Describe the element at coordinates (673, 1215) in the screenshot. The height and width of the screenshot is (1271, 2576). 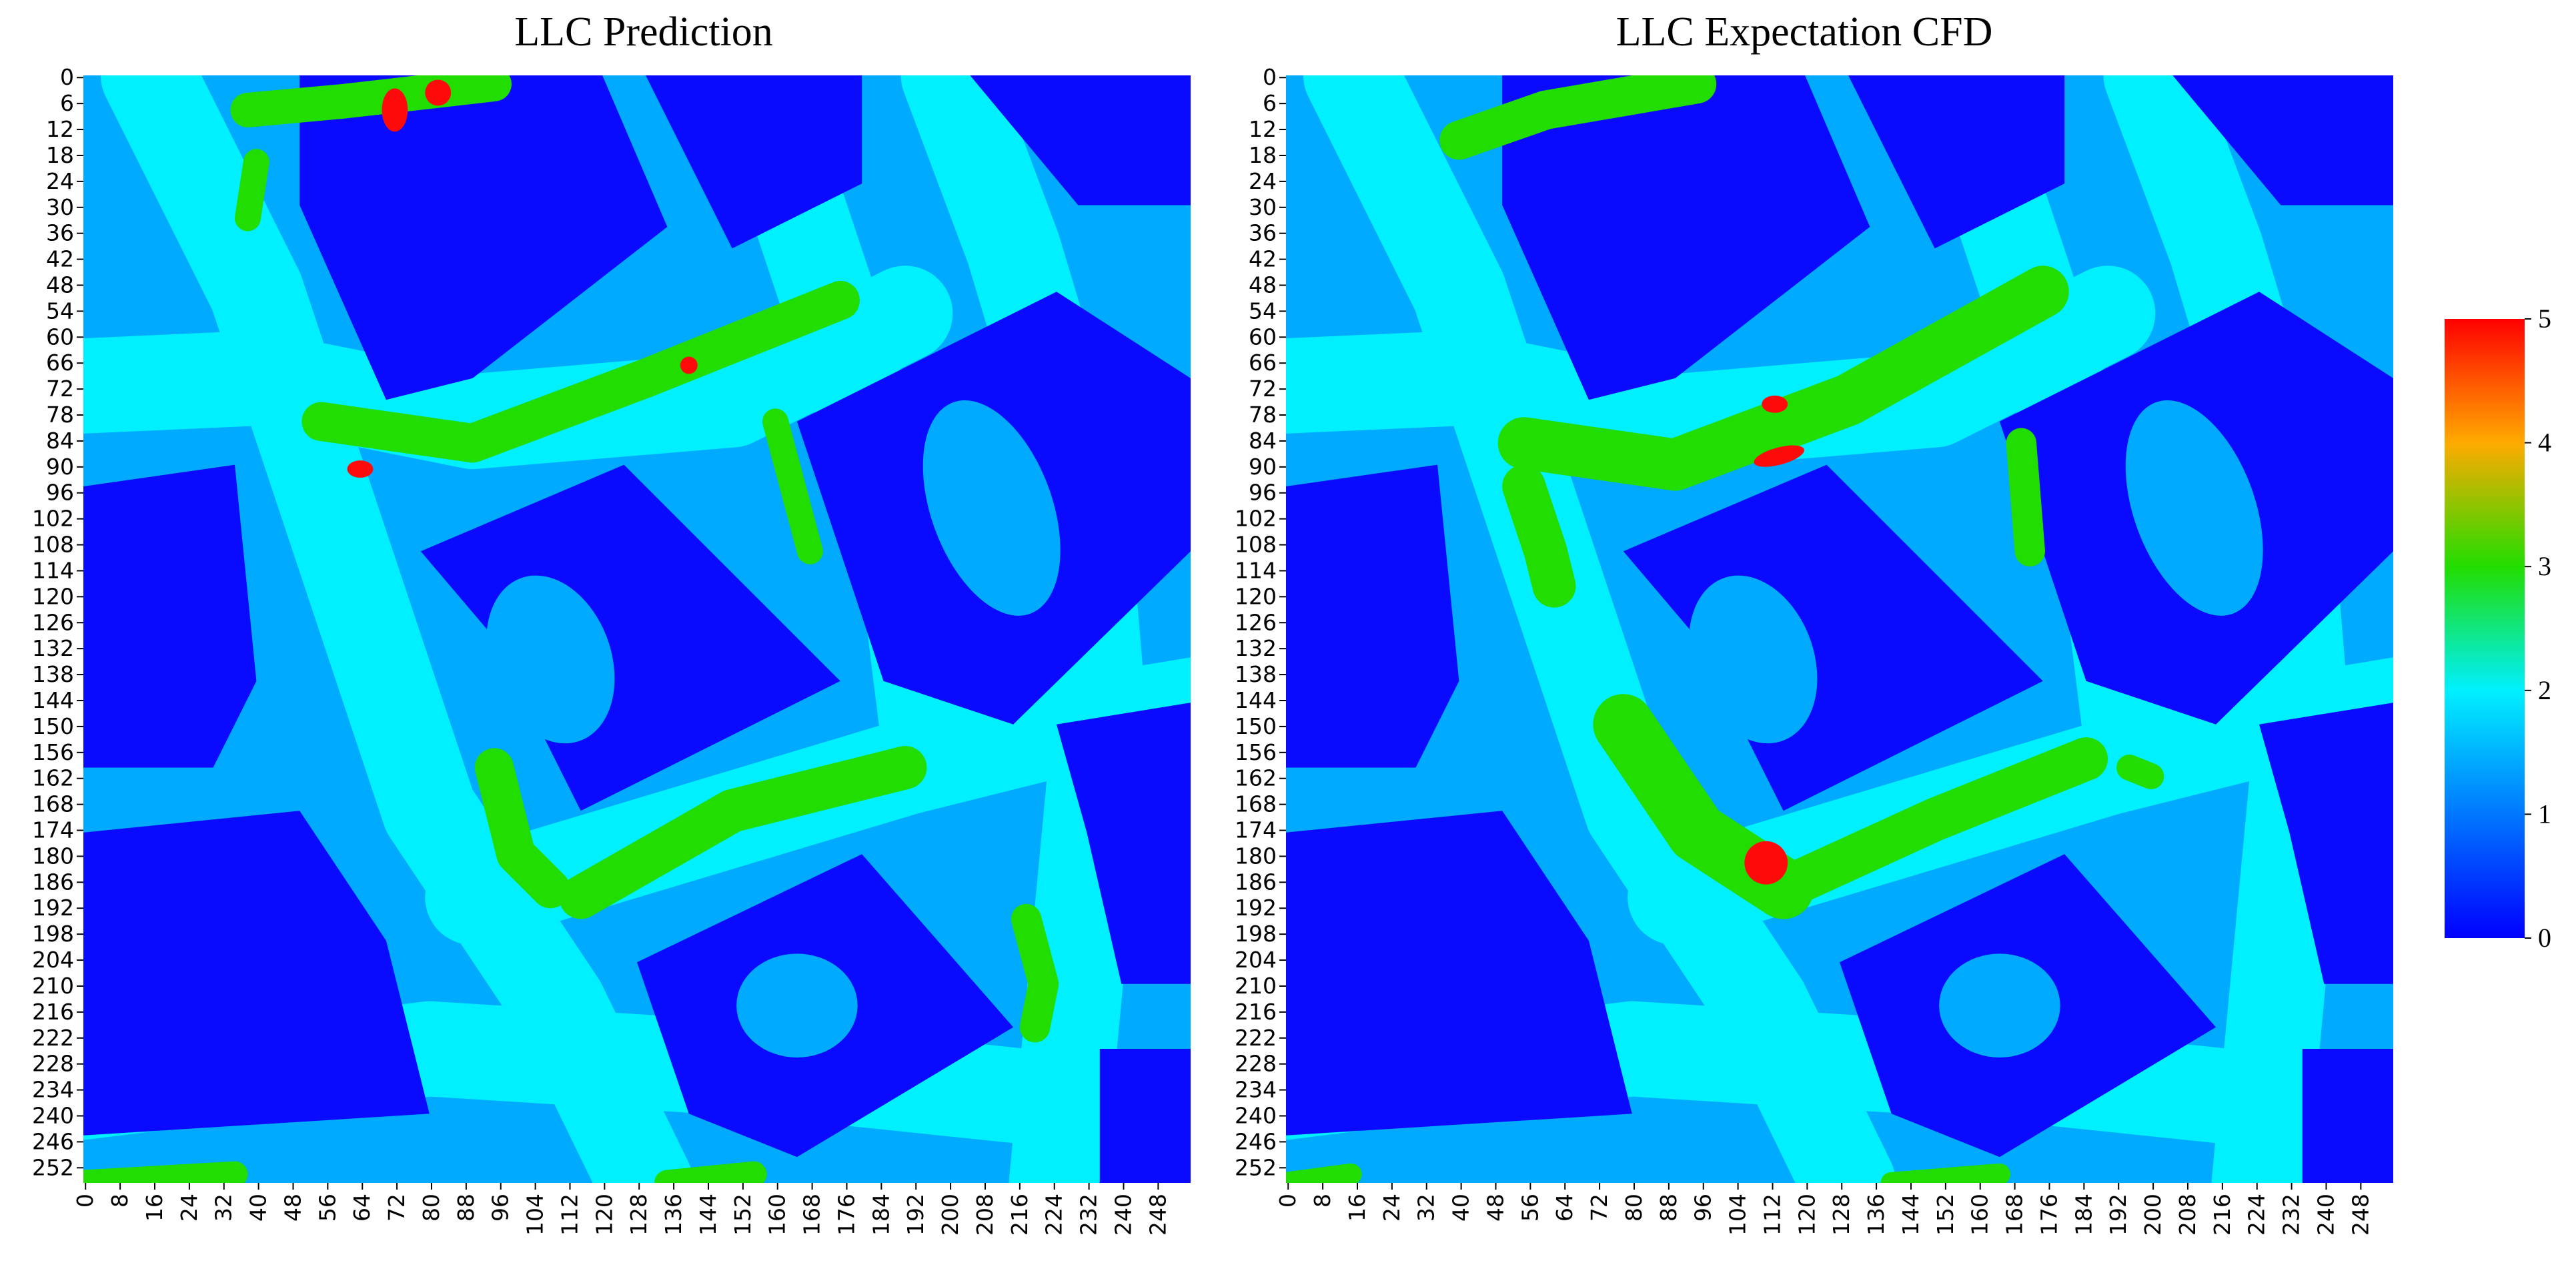
I see `x-tick-label: 136` at that location.